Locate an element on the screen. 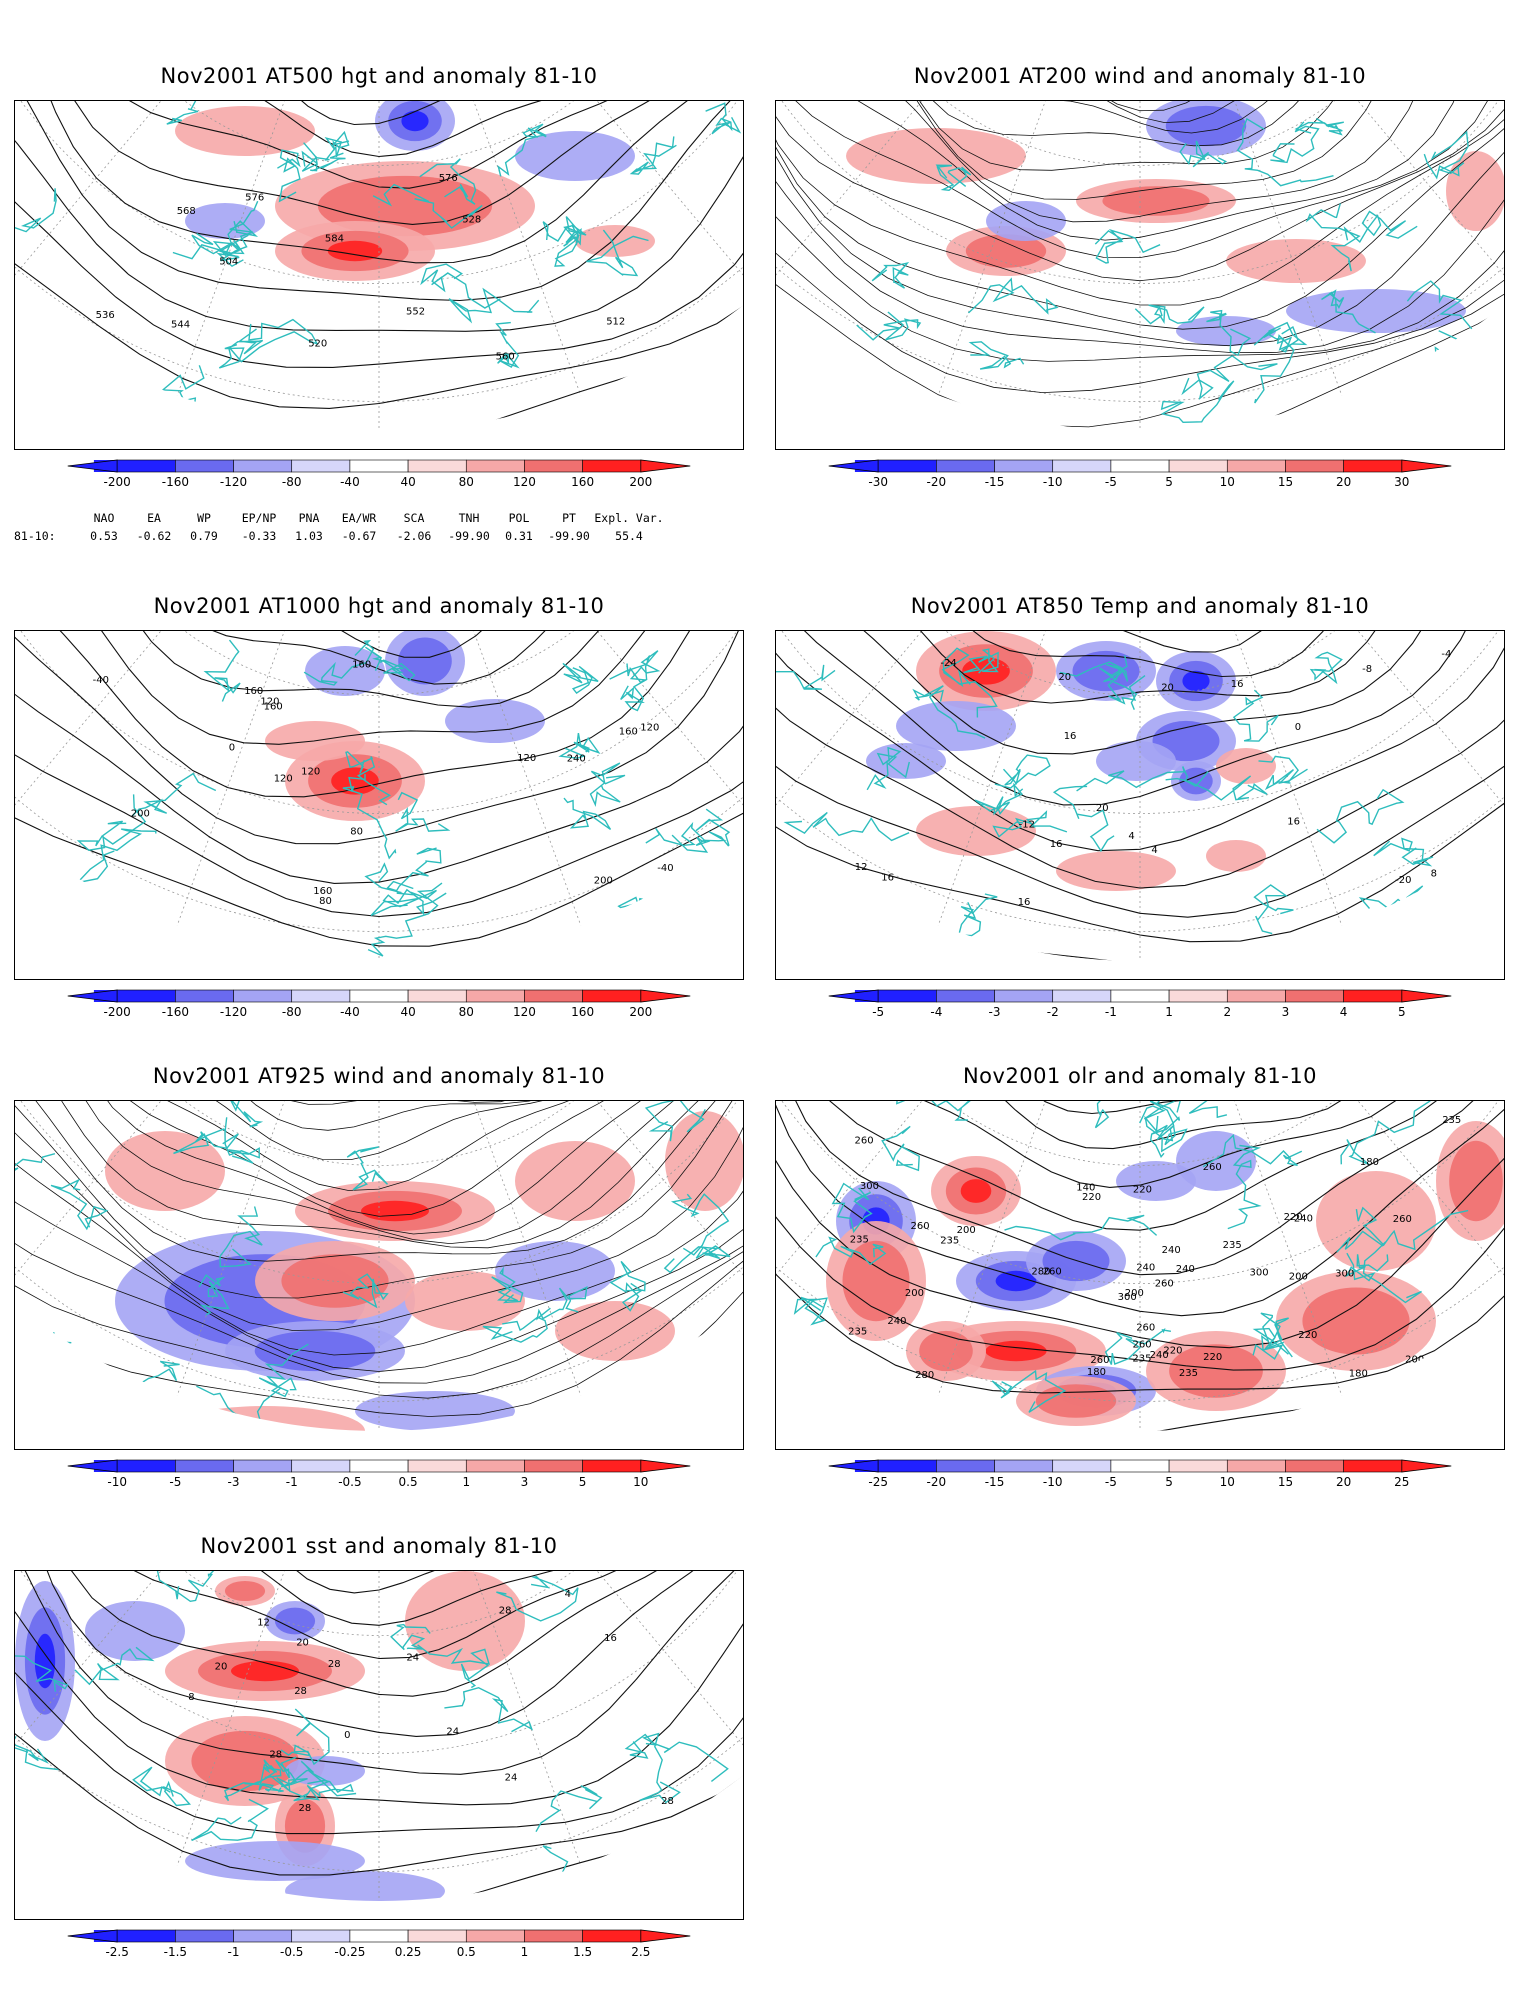 The width and height of the screenshot is (1520, 2000). contour-label: 528 is located at coordinates (471, 219).